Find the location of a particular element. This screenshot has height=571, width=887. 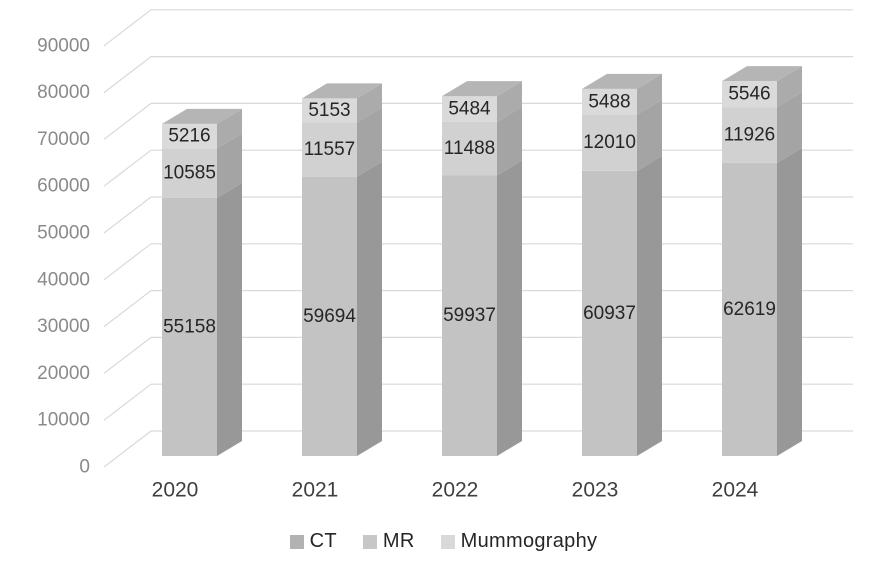

legend-swatch-mummography is located at coordinates (447, 541).